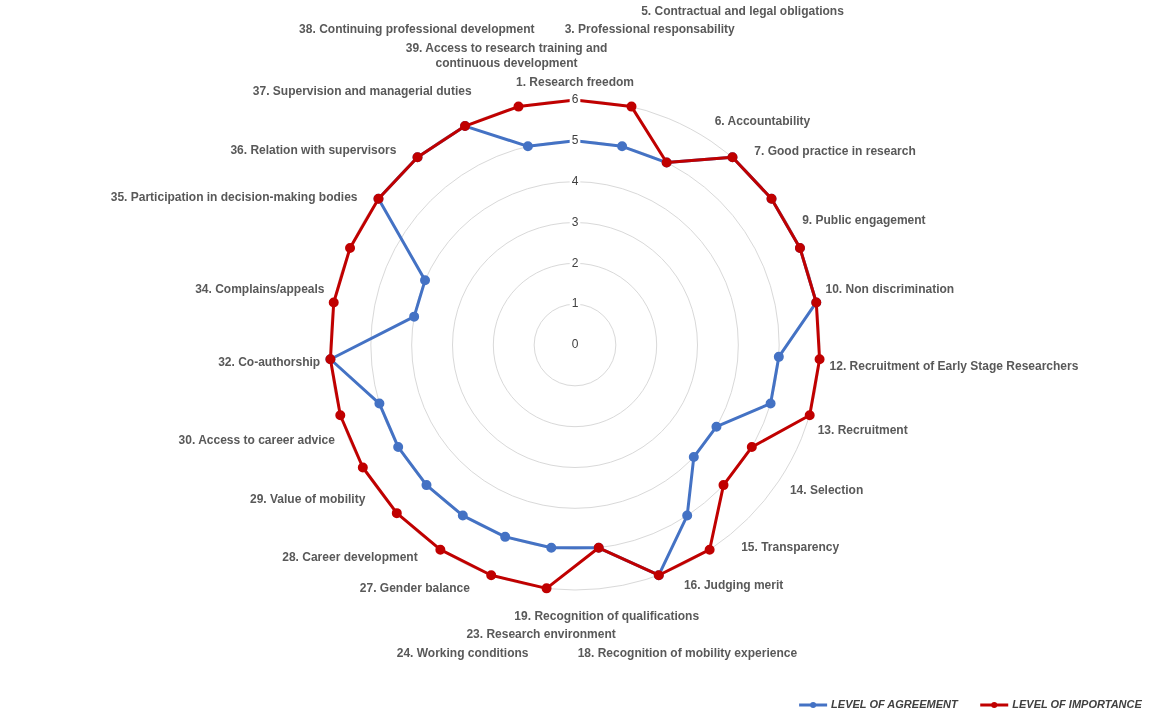  Describe the element at coordinates (234, 197) in the screenshot. I see `spoke-label: 35. Participation in decision-making bodies` at that location.